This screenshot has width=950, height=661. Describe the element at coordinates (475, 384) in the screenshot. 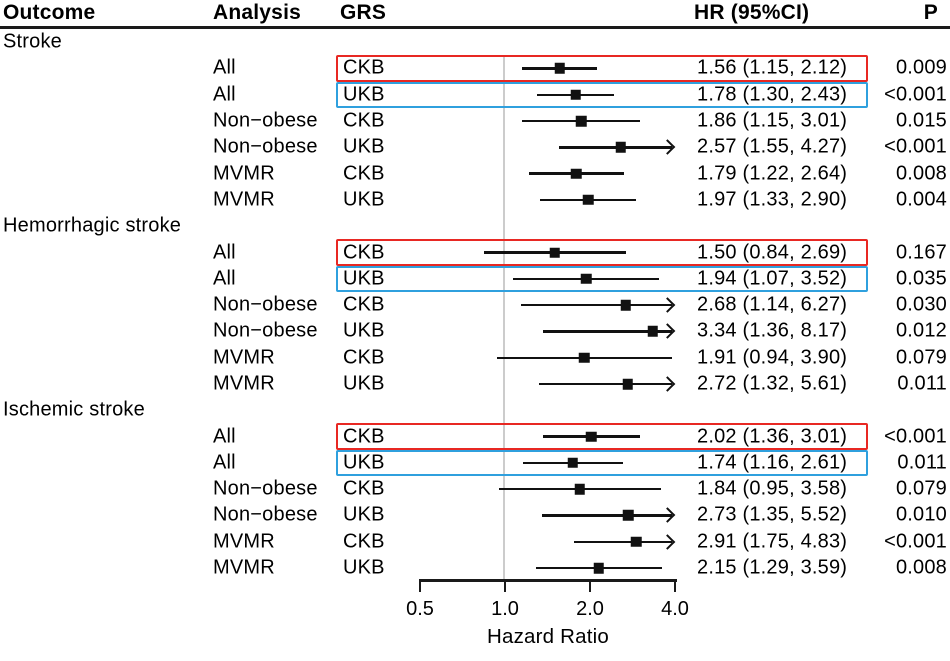

I see `forest-row: MVMR UKB 2.72 (1.32, 5.61) 0.011` at that location.